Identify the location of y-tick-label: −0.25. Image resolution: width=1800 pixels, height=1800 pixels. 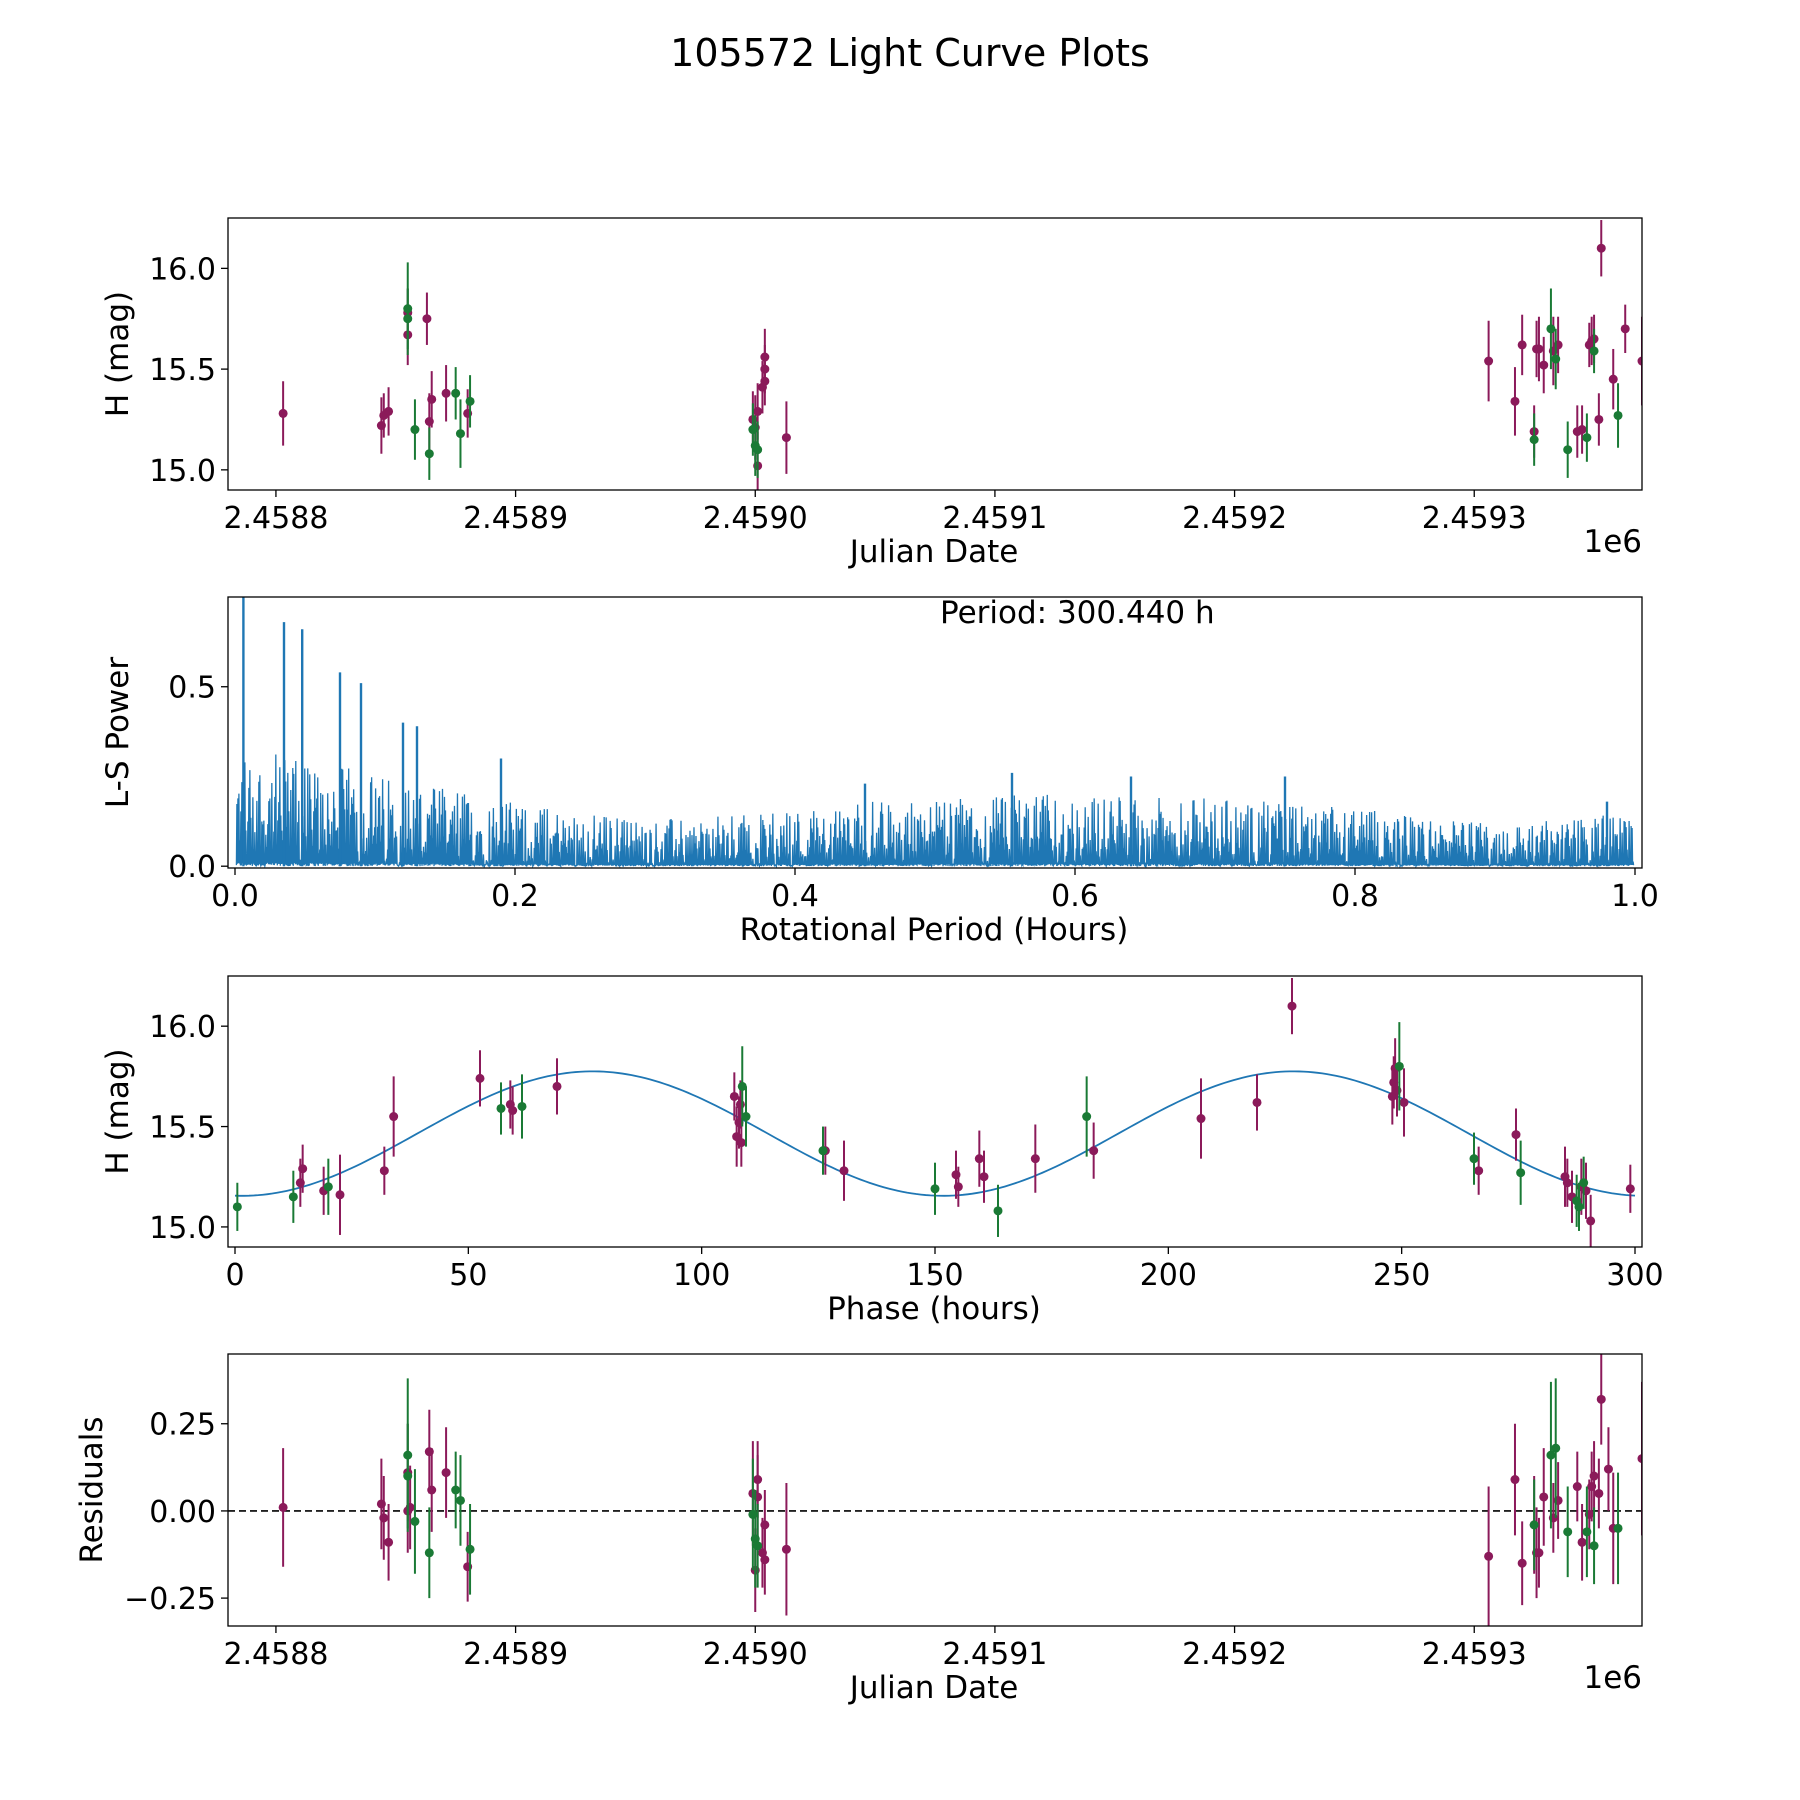
(170, 1599).